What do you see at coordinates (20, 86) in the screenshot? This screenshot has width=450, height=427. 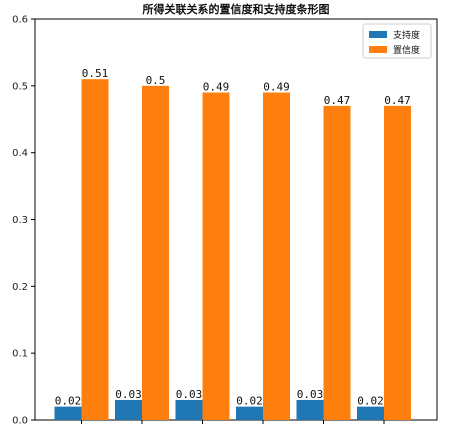 I see `y-tick-label: 0.5` at bounding box center [20, 86].